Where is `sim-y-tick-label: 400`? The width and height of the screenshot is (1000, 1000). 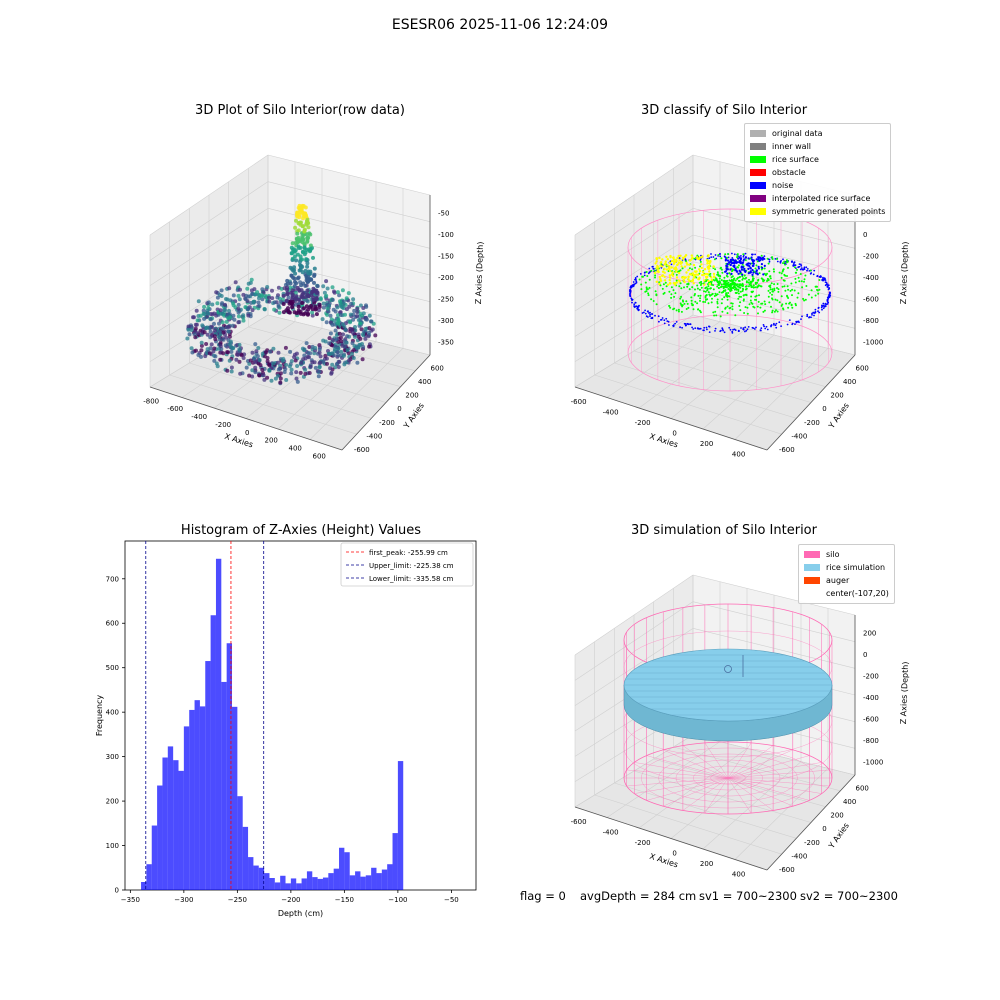
sim-y-tick-label: 400 is located at coordinates (849, 802).